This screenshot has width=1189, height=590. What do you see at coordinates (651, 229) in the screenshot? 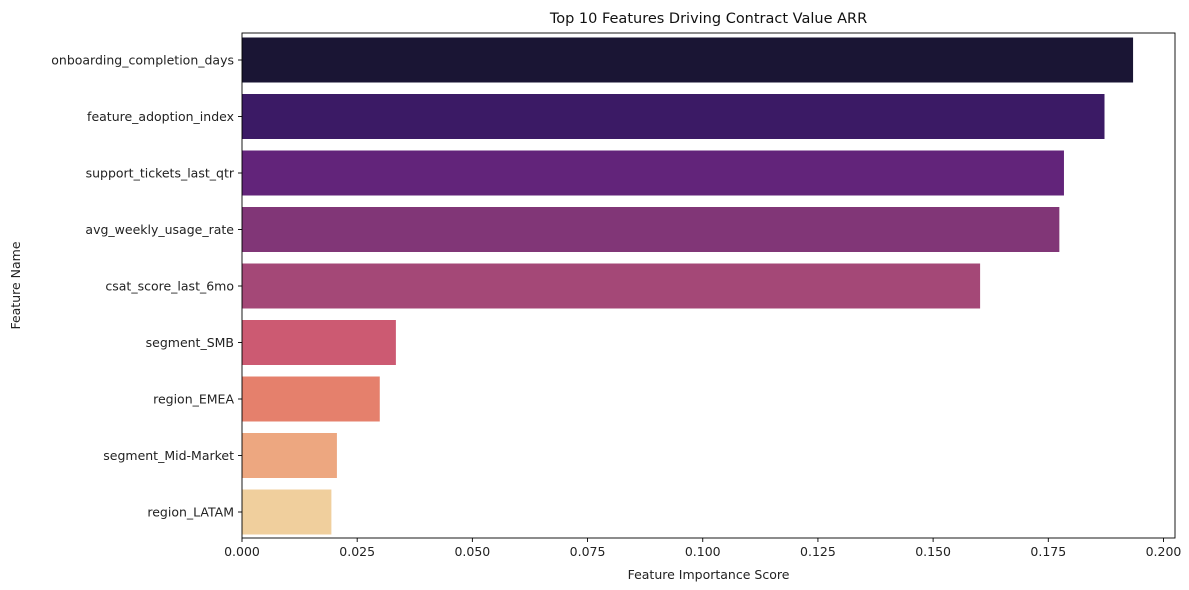
I see `bar-avg-weekly-usage-rate` at bounding box center [651, 229].